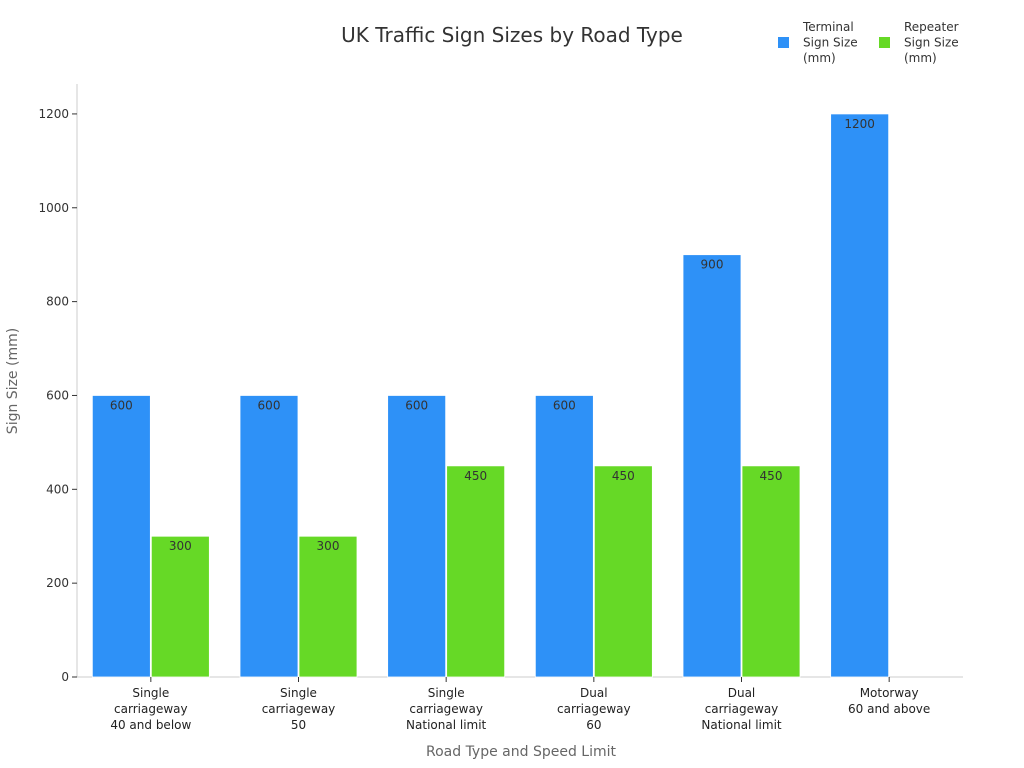 The image size is (1024, 768). Describe the element at coordinates (828, 27) in the screenshot. I see `legend-label-line: Terminal` at that location.